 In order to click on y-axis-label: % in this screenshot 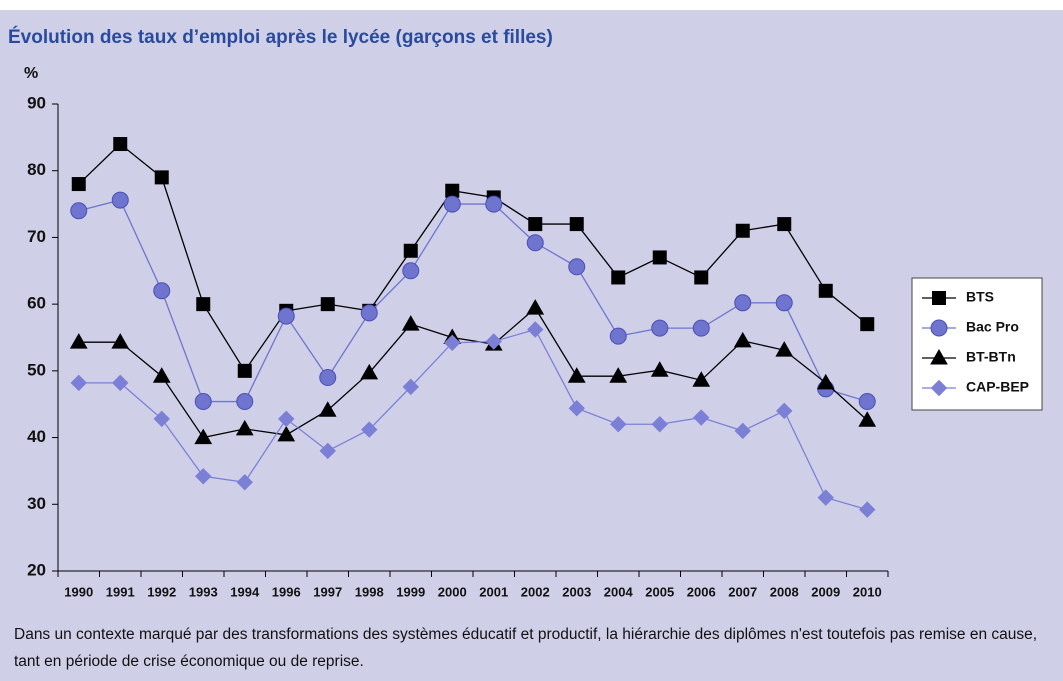, I will do `click(31, 73)`.